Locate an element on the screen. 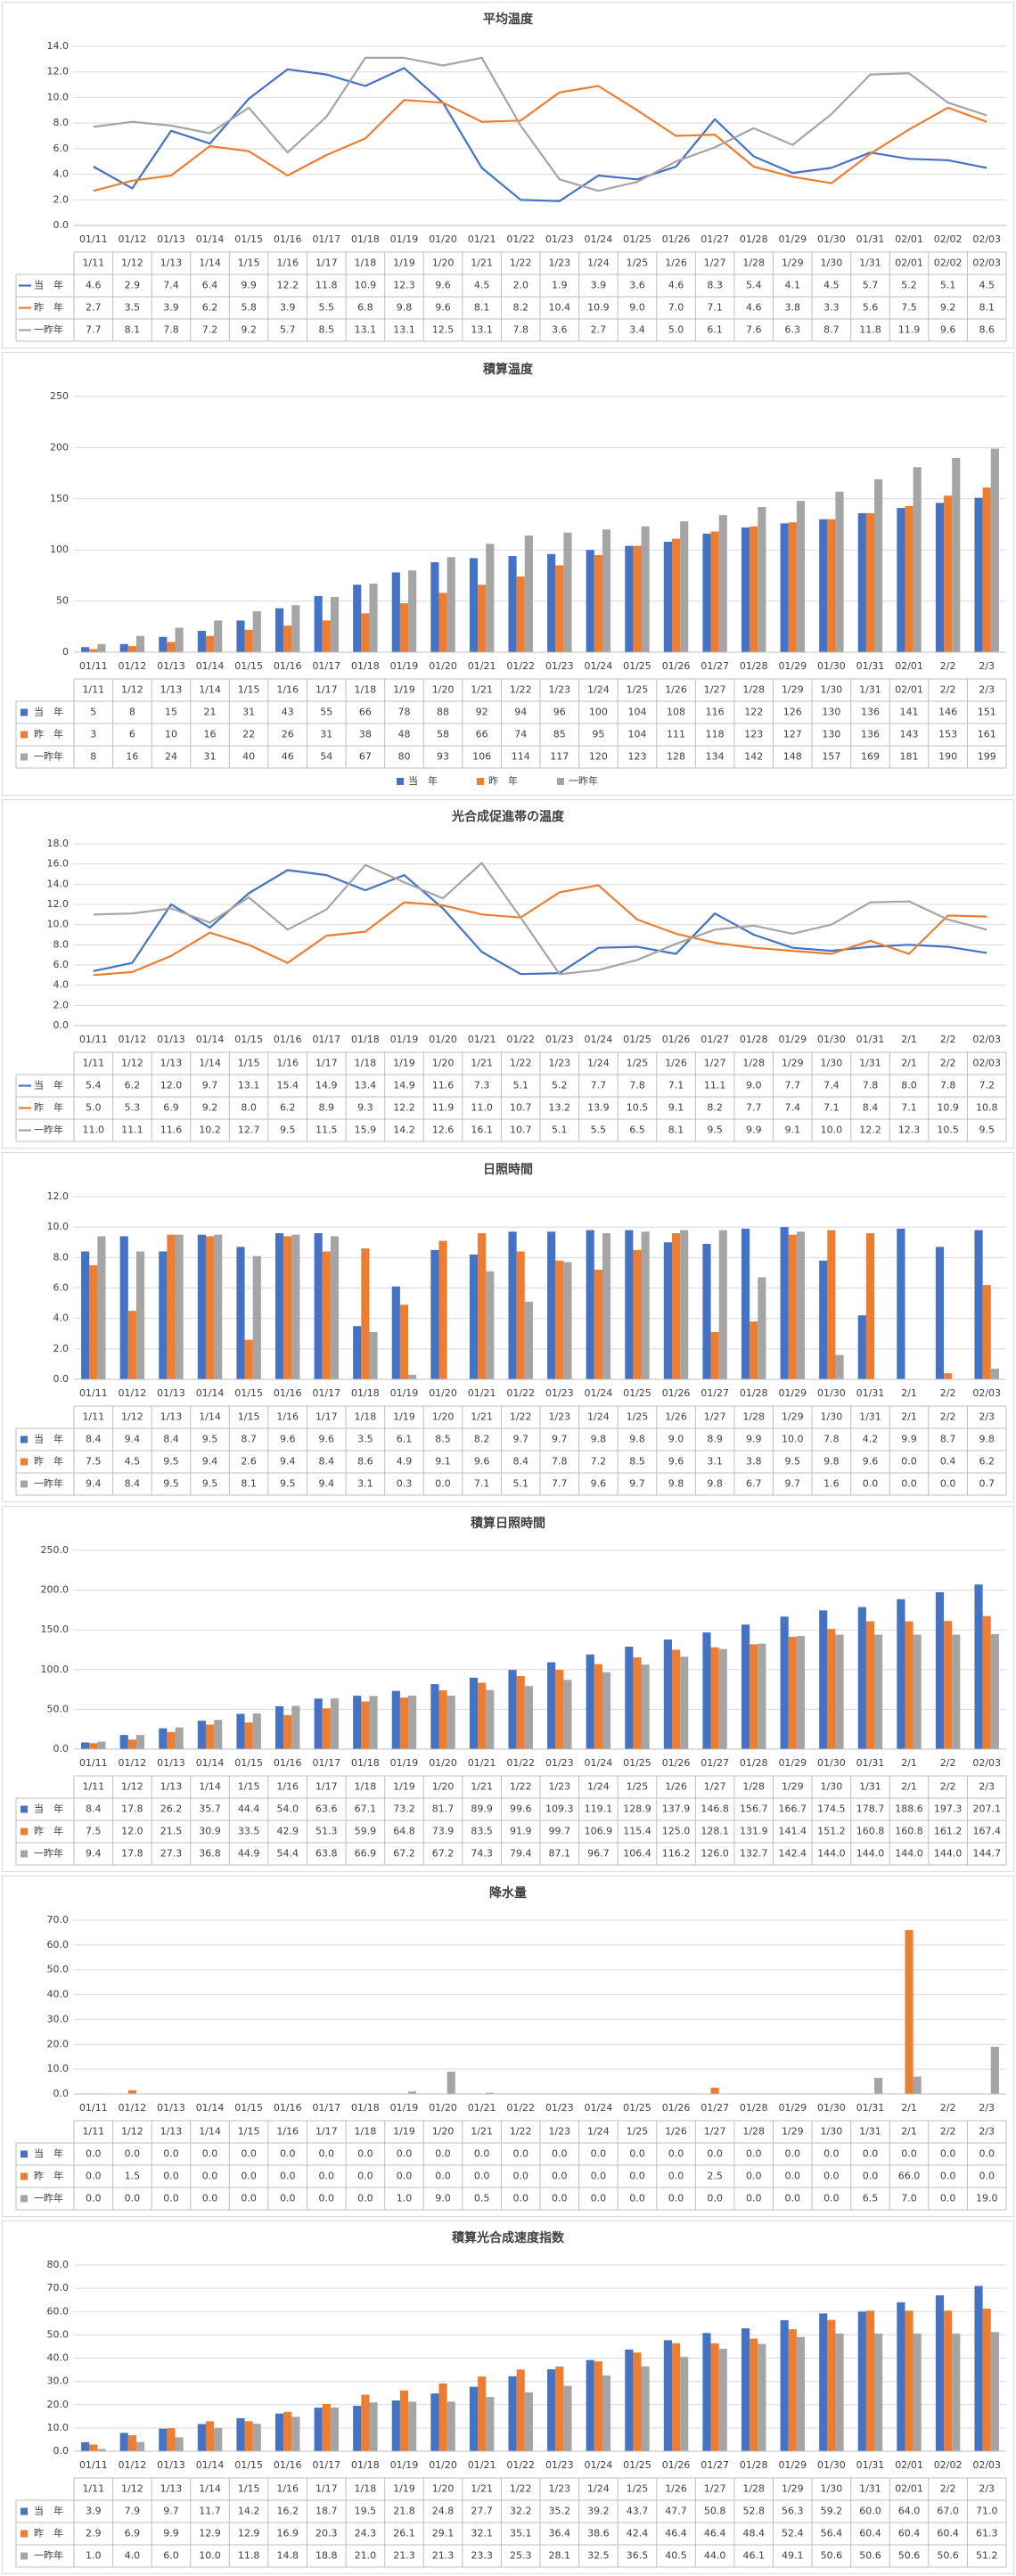 This screenshot has width=1016, height=2576. x-tick-label: 01/18 is located at coordinates (365, 1393).